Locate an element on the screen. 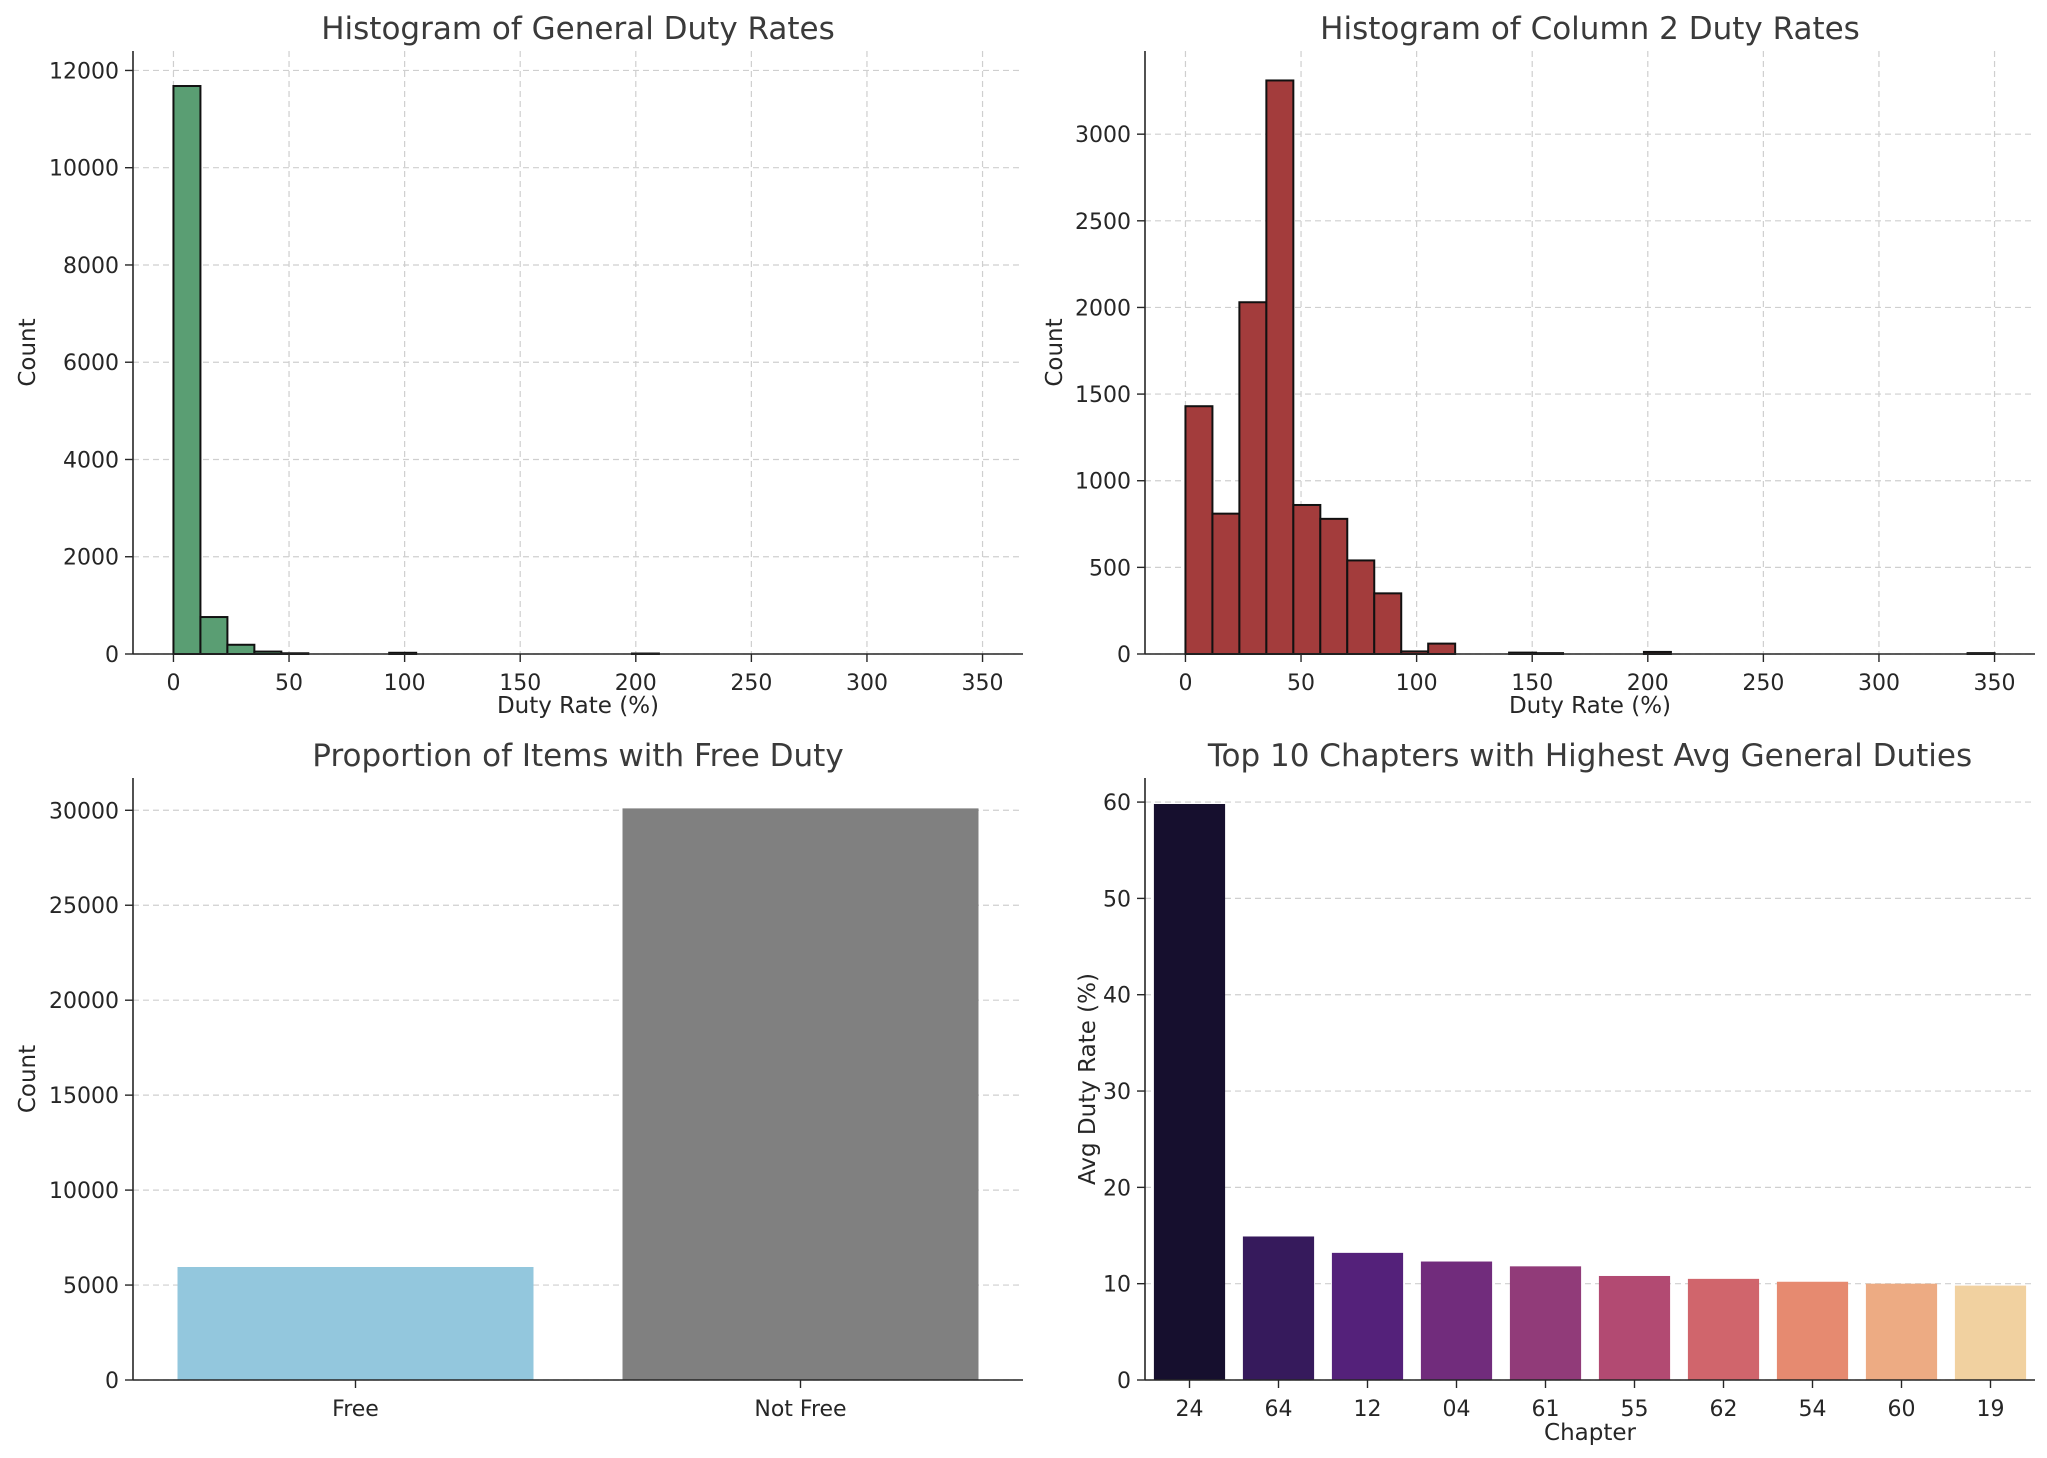 Image resolution: width=2047 pixels, height=1458 pixels. y-tick-label: 12000 is located at coordinates (84, 71).